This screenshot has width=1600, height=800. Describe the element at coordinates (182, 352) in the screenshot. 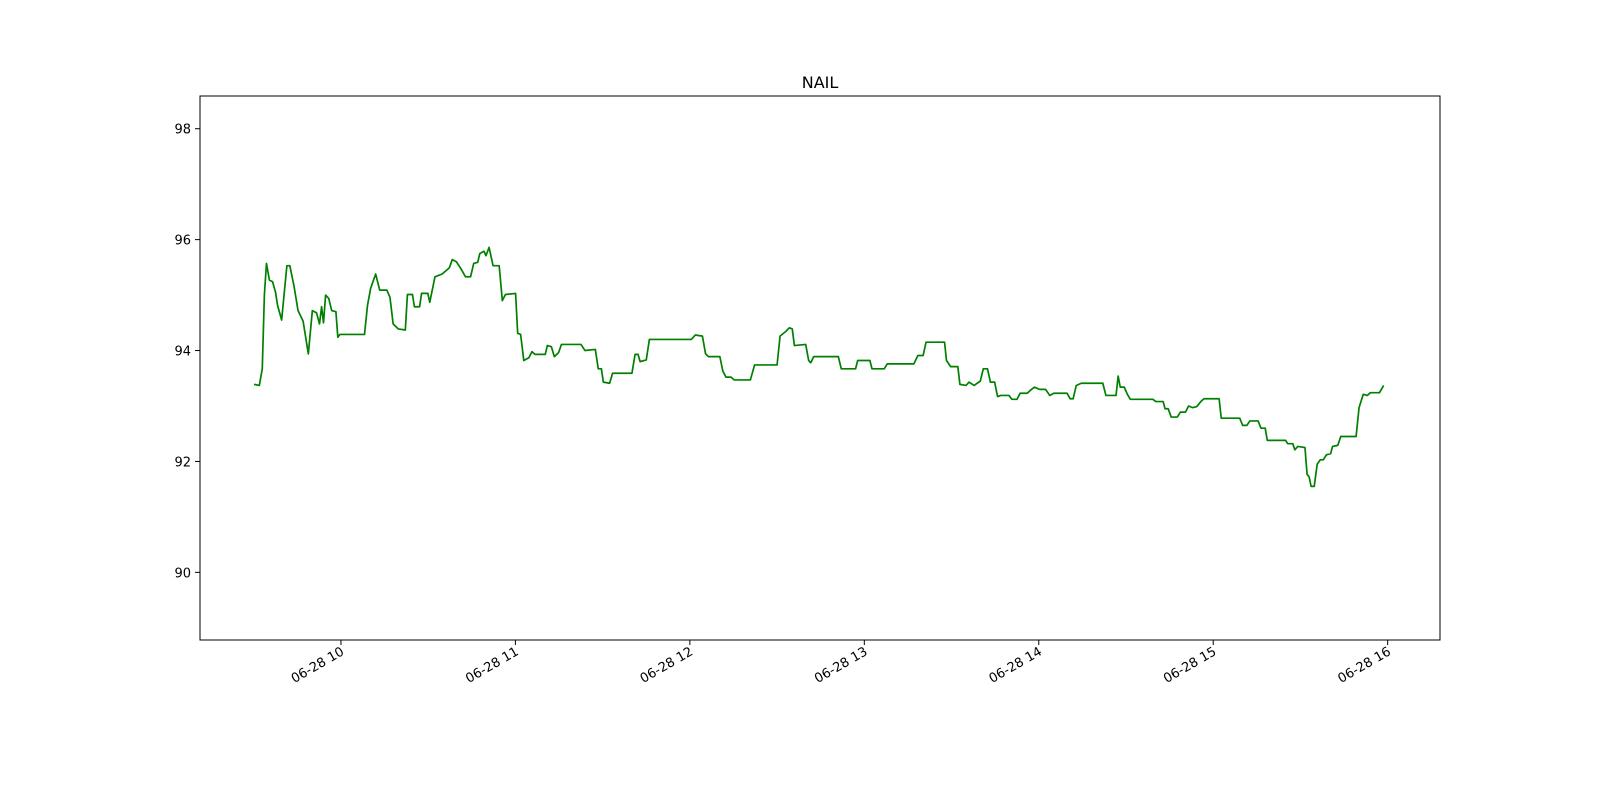

I see `y-tick-label: 94` at that location.